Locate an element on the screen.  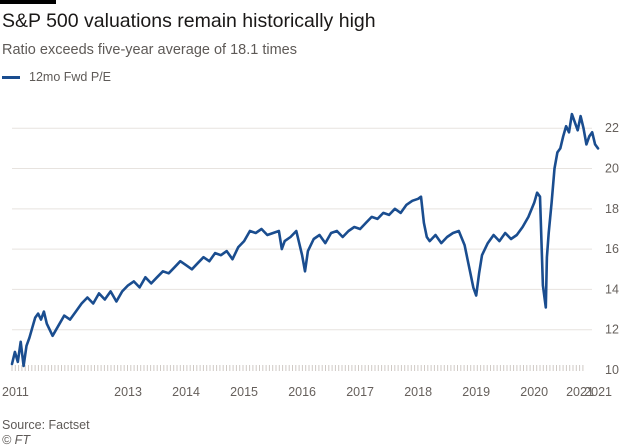
y-tick-label-14: 14 is located at coordinates (612, 289).